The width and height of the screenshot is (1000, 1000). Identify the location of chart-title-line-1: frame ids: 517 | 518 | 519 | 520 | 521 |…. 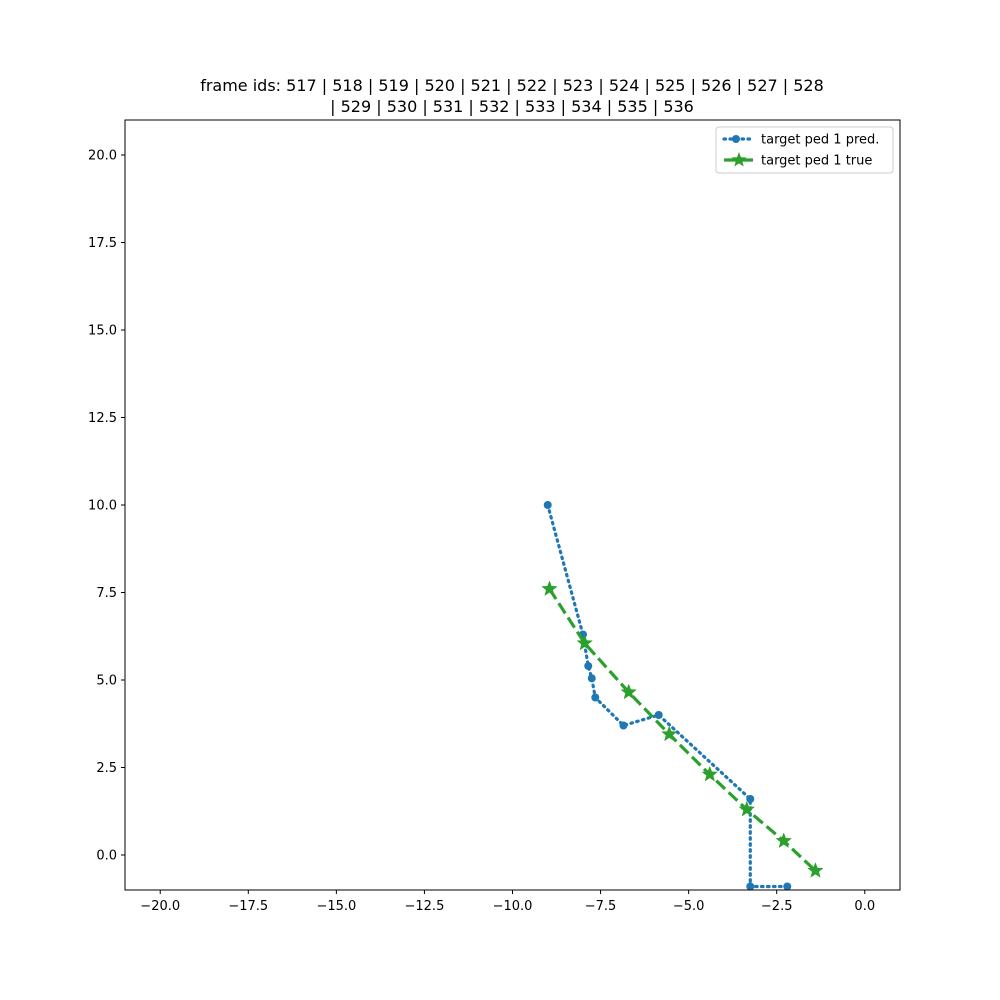
(512, 85).